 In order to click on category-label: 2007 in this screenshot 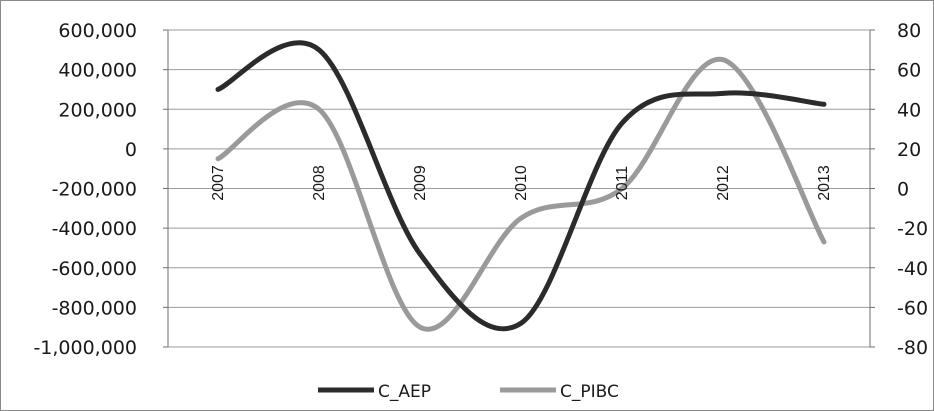, I will do `click(218, 183)`.